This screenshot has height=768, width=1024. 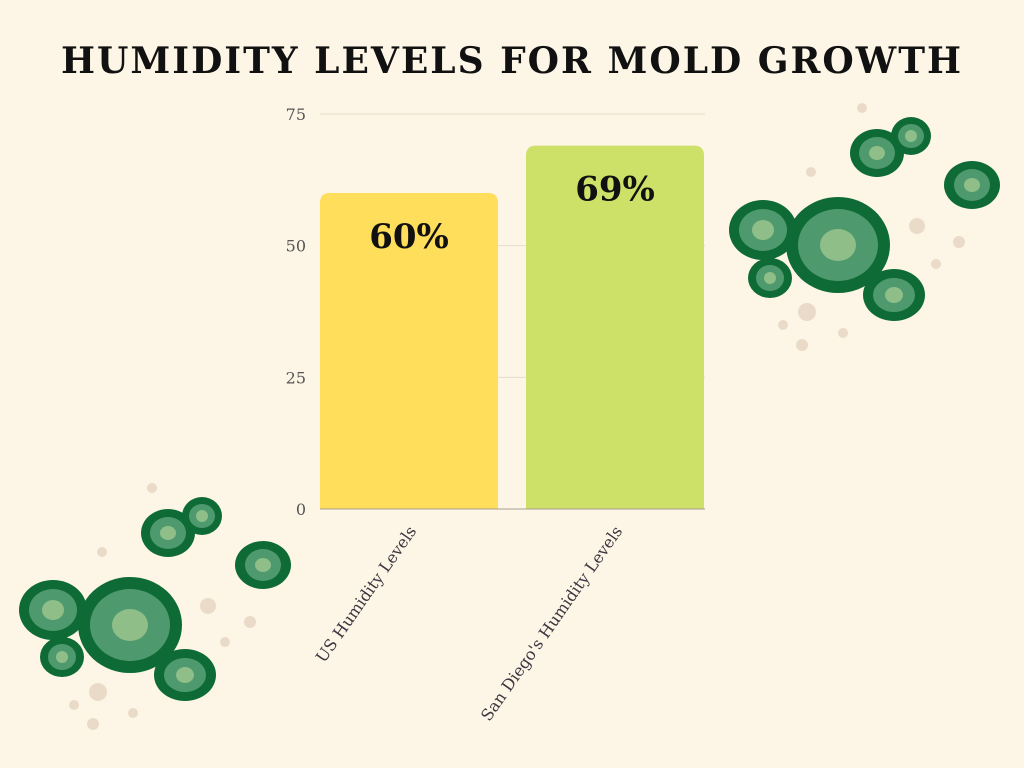 What do you see at coordinates (155, 606) in the screenshot?
I see `mold-cluster-left-icon` at bounding box center [155, 606].